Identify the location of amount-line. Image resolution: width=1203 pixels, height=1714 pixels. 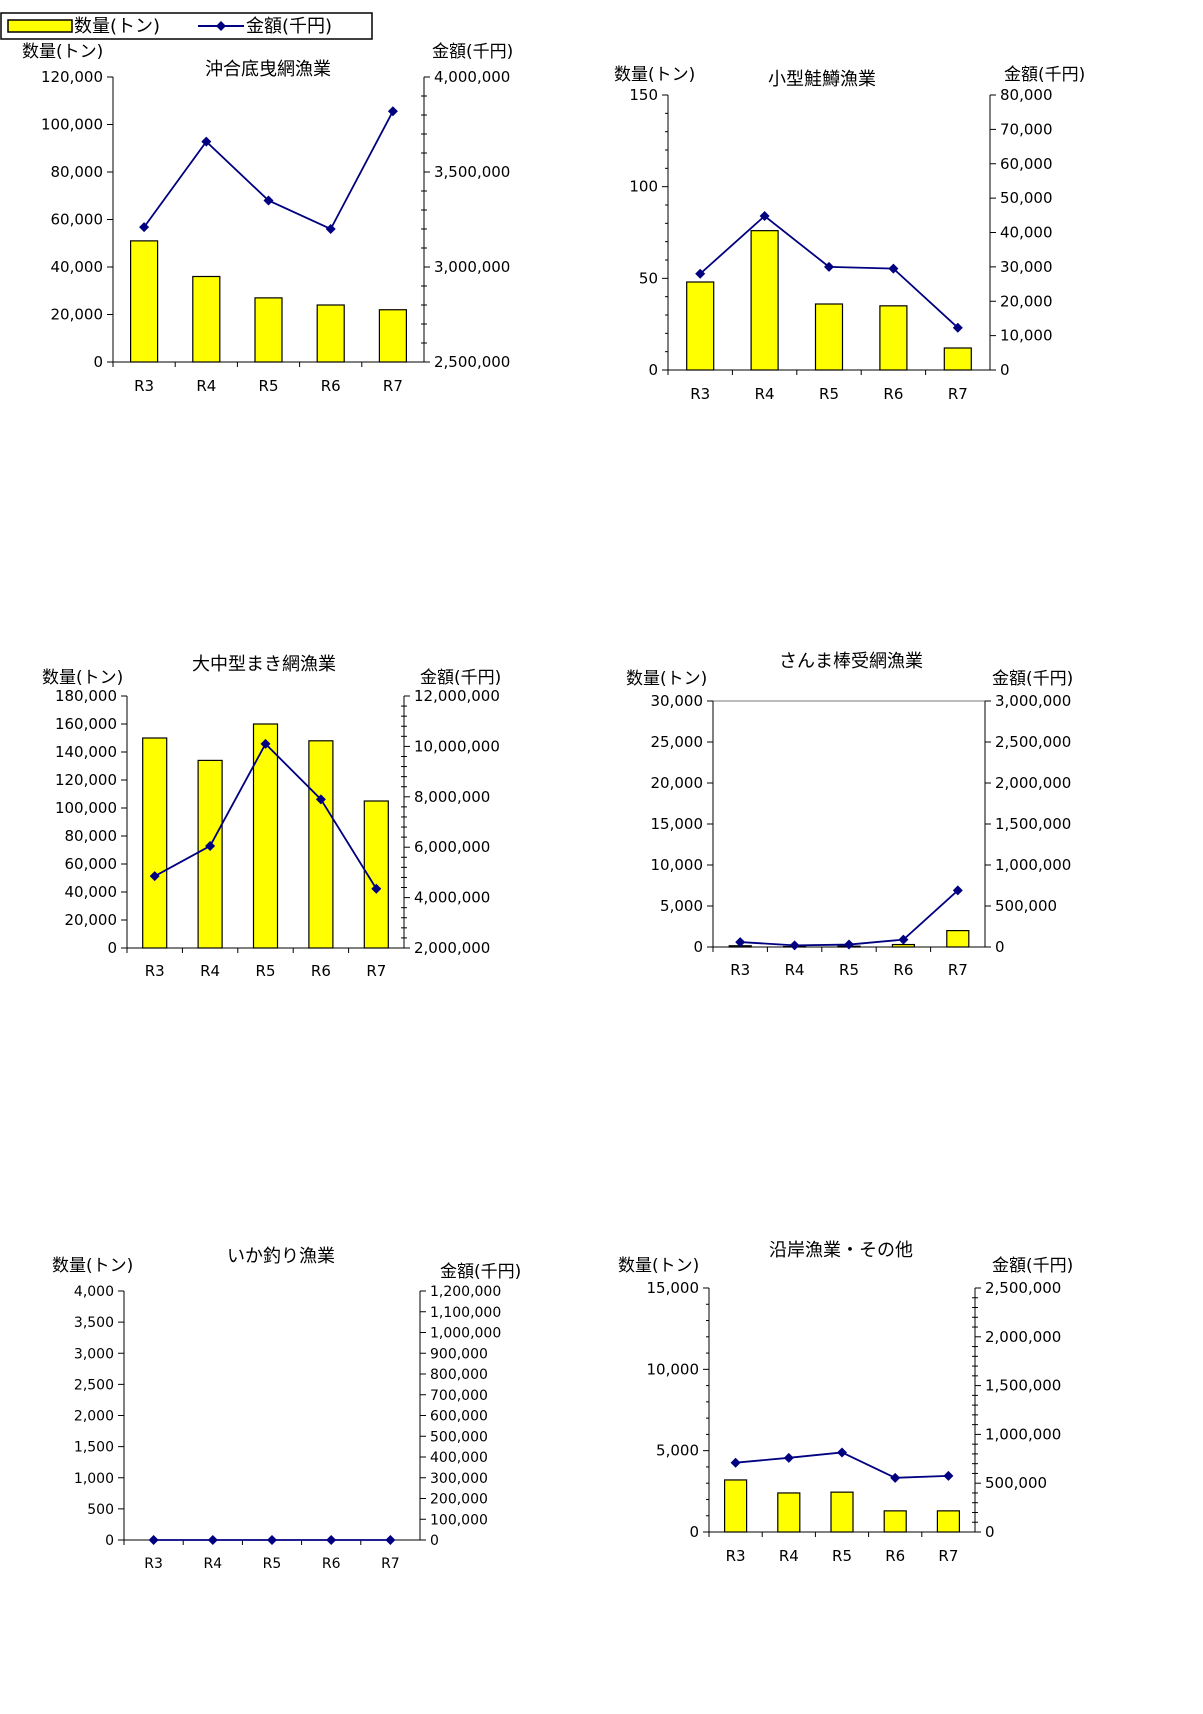
(849, 918).